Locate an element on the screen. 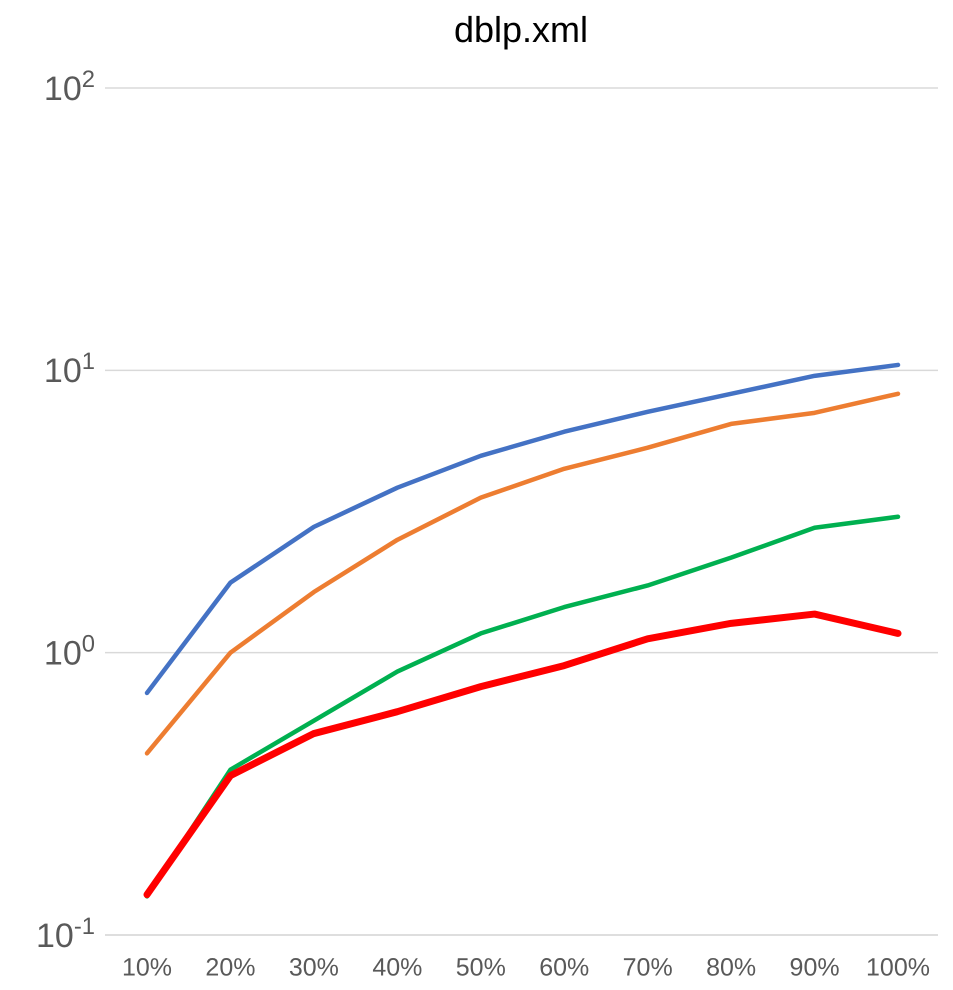 This screenshot has width=953, height=990. x-tick-label: 60% is located at coordinates (564, 968).